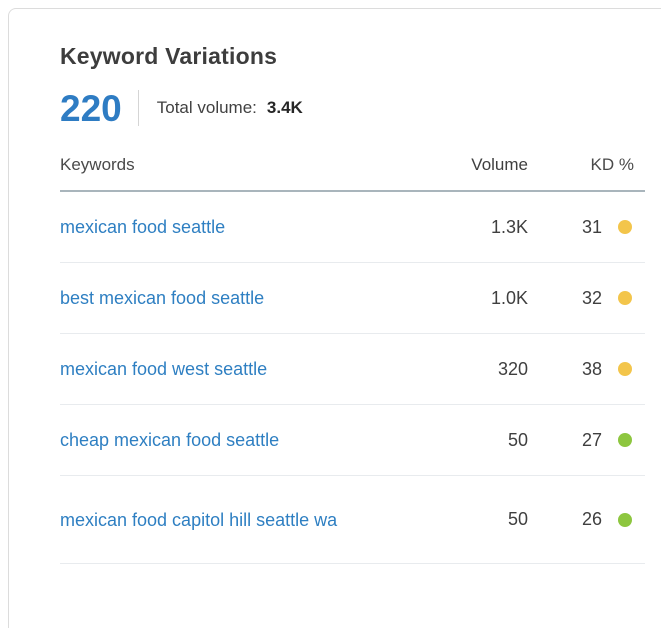  What do you see at coordinates (284, 107) in the screenshot?
I see `total-volume-value: 3.4K` at bounding box center [284, 107].